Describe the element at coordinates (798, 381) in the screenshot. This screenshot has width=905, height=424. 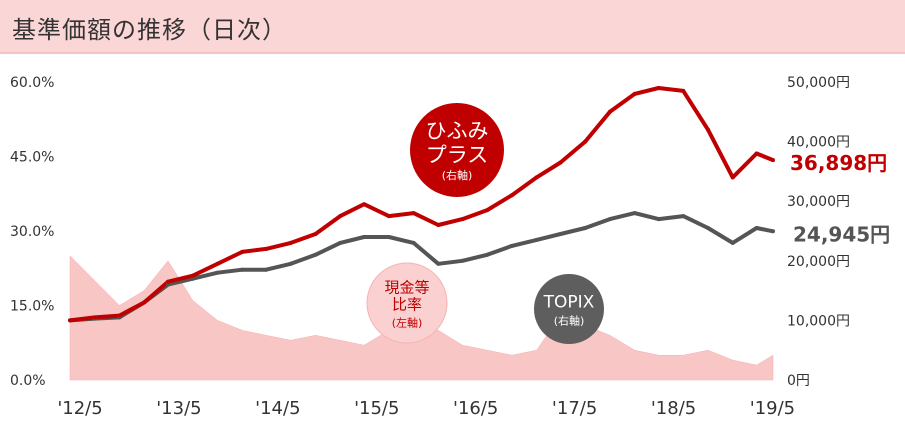
I see `y-right-tick-label: 0円` at that location.